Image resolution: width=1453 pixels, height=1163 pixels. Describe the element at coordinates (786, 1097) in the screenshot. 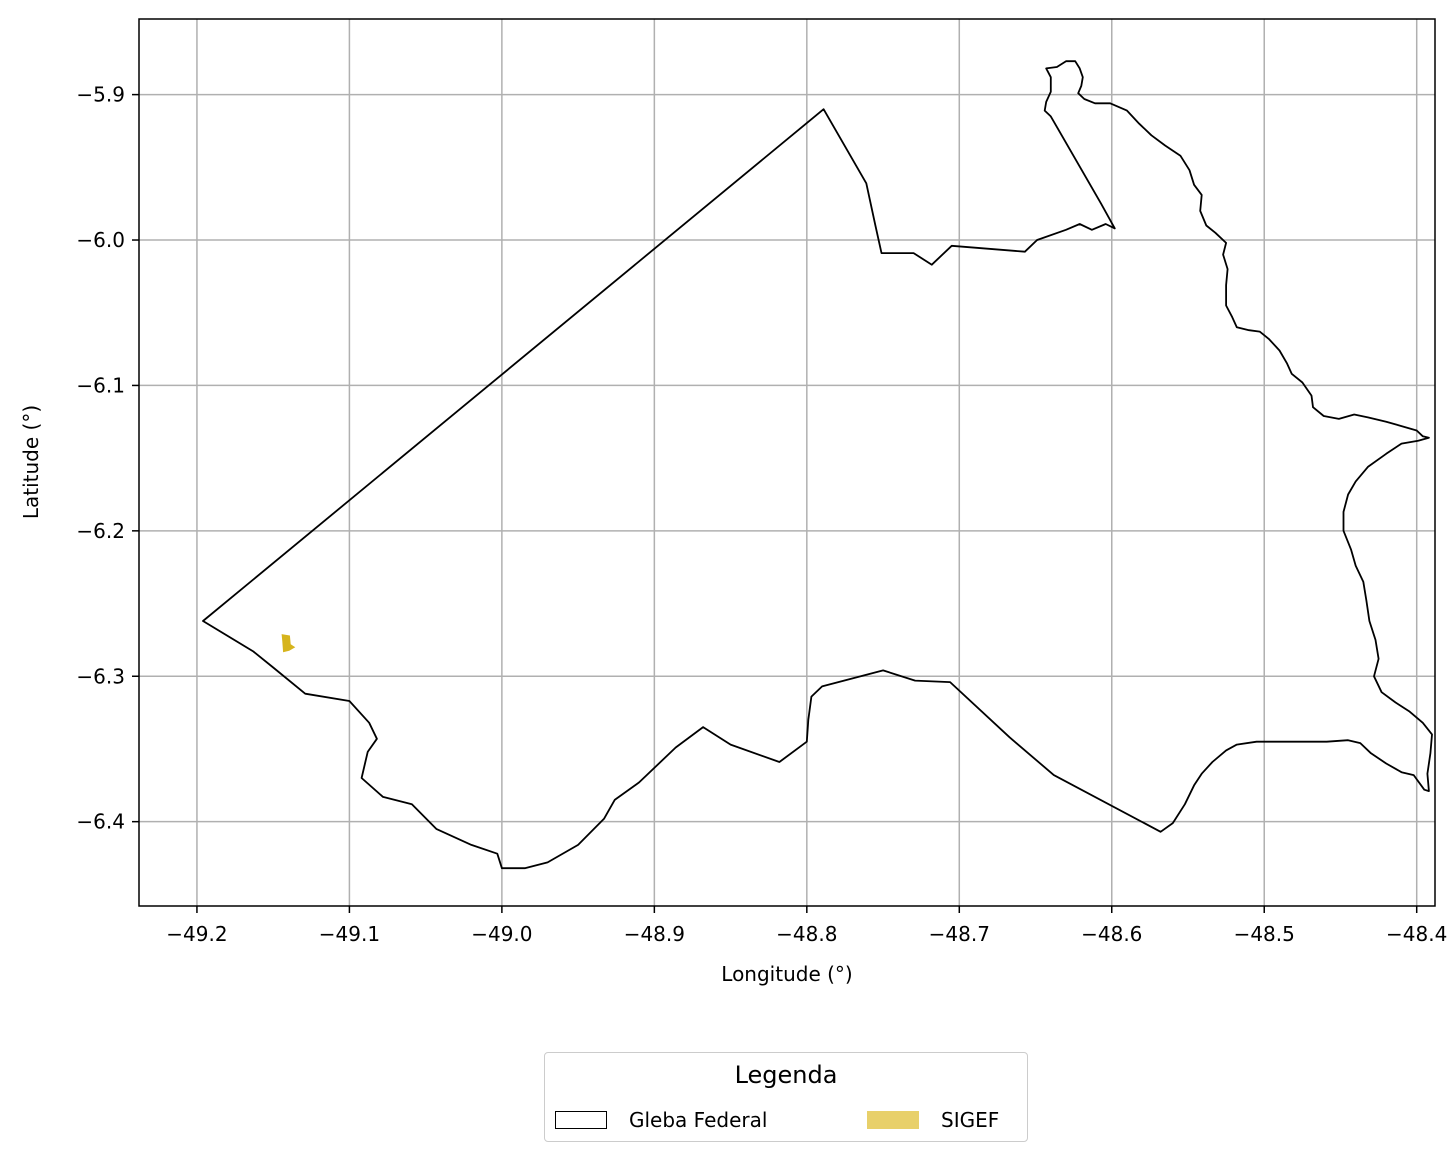

I see `legend: Legenda Gleba Federal SIGEF` at that location.